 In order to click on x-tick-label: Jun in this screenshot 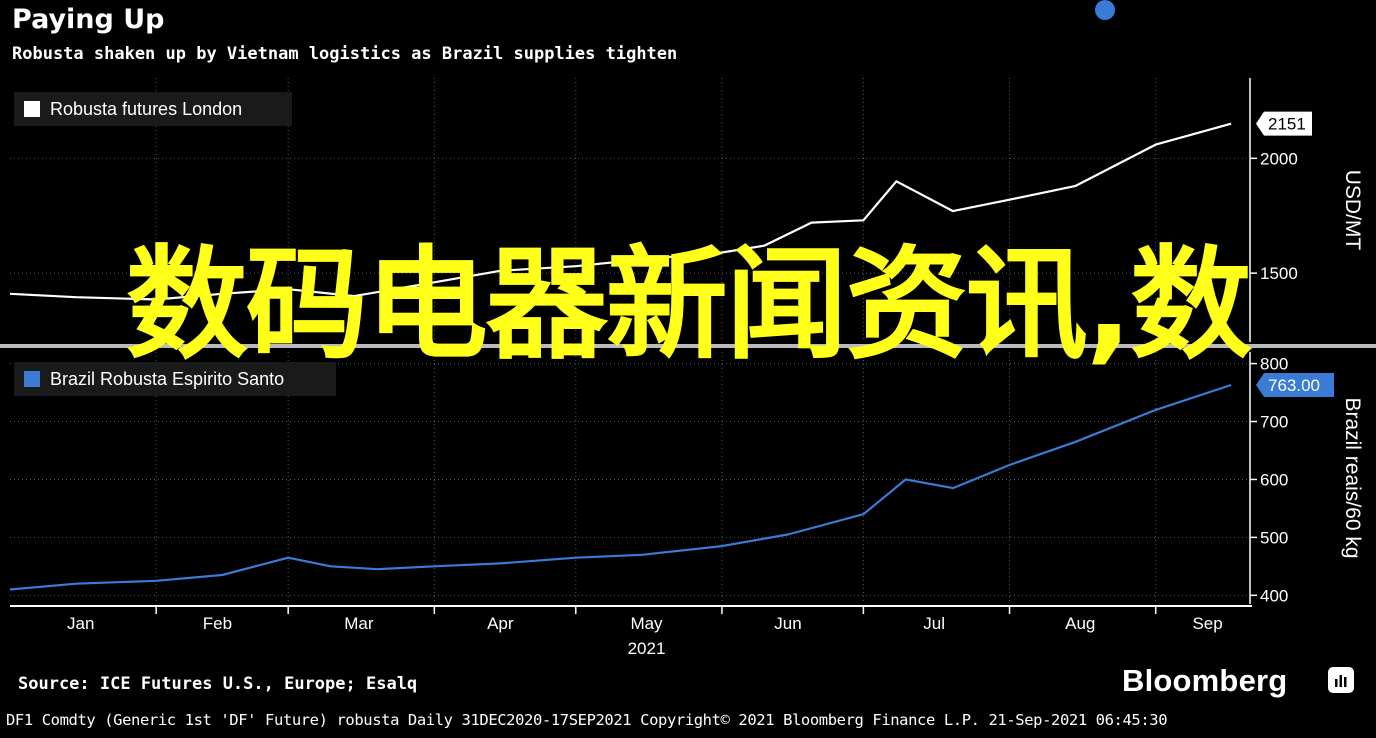, I will do `click(787, 623)`.